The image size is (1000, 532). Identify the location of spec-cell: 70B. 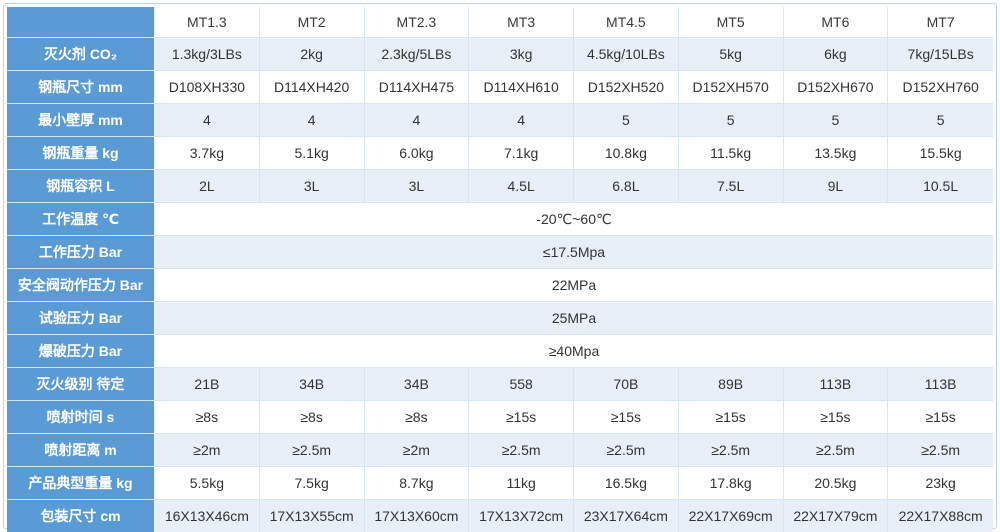
(626, 384).